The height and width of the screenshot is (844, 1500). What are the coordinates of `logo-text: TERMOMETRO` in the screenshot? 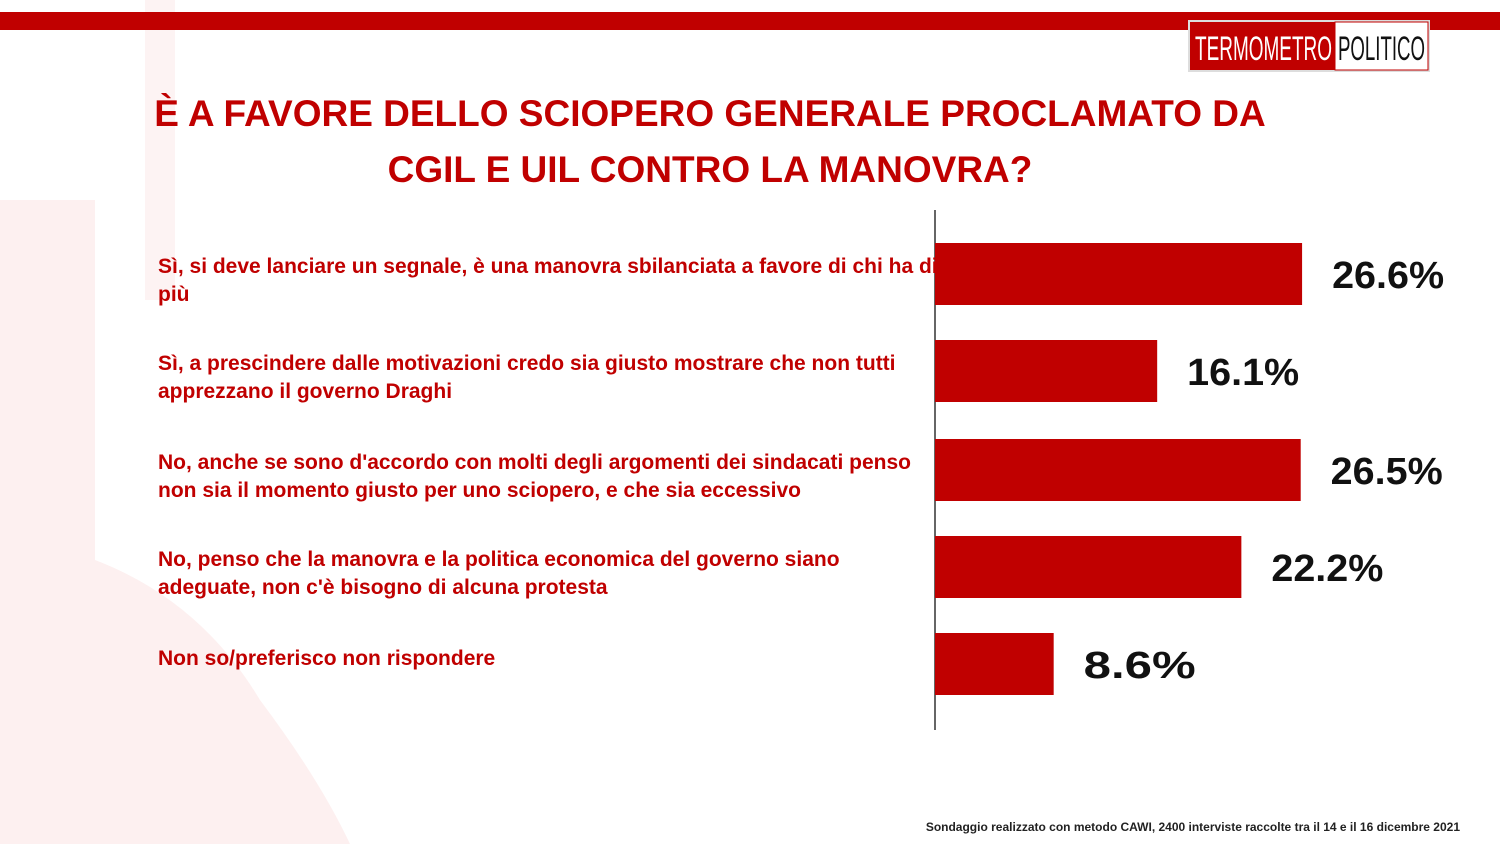 It's located at (1263, 49).